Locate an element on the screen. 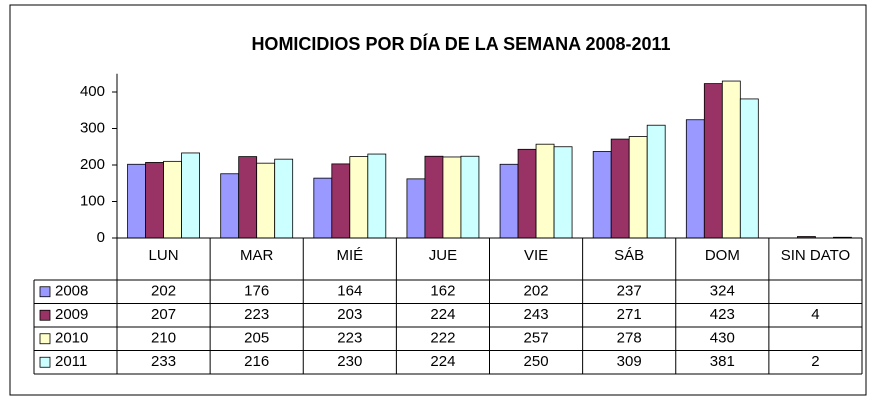 This screenshot has height=400, width=872. table-cell: 203 is located at coordinates (349, 314).